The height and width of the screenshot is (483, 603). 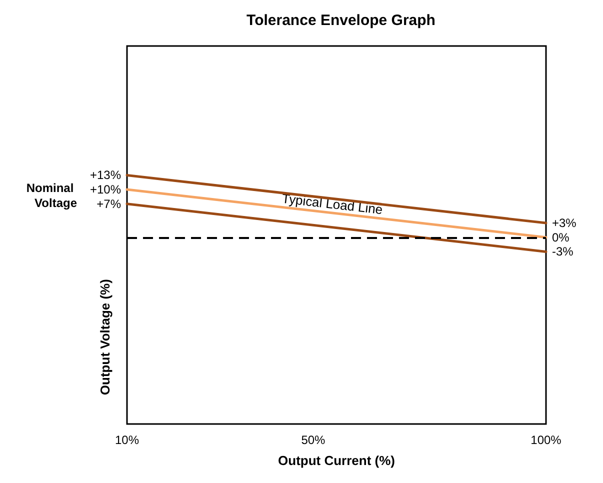 I want to click on data-label: -3%, so click(x=563, y=251).